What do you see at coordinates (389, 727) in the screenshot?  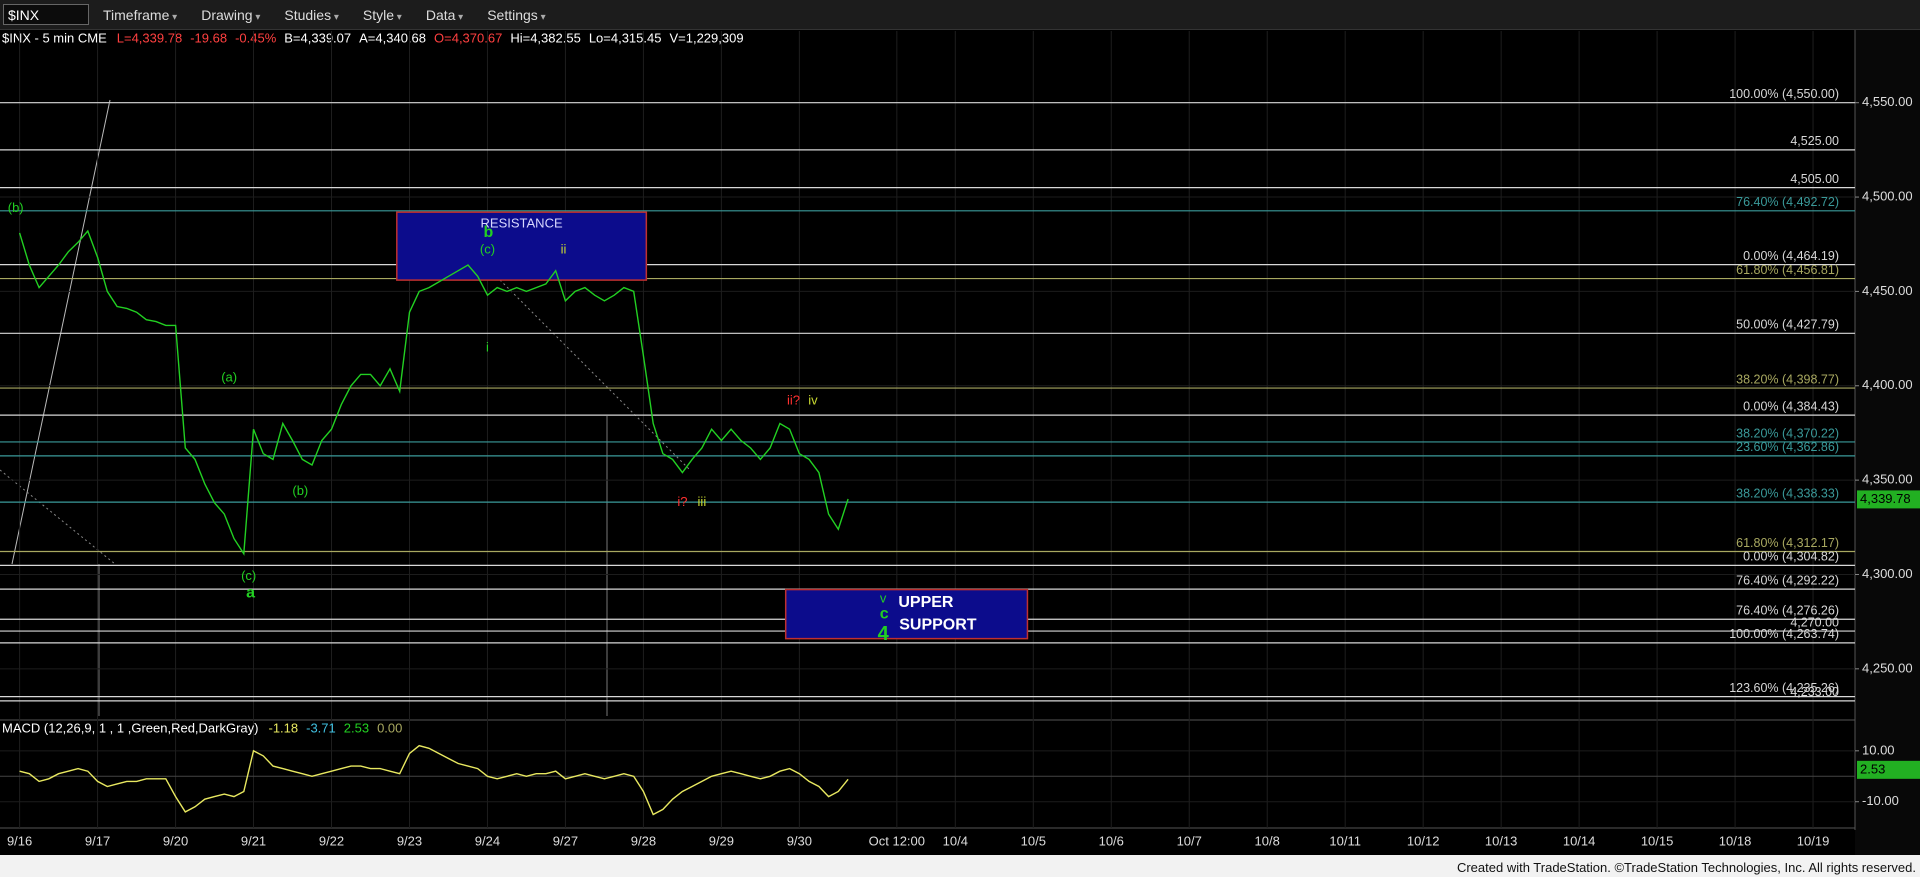 I see `quote-value: 0.00` at bounding box center [389, 727].